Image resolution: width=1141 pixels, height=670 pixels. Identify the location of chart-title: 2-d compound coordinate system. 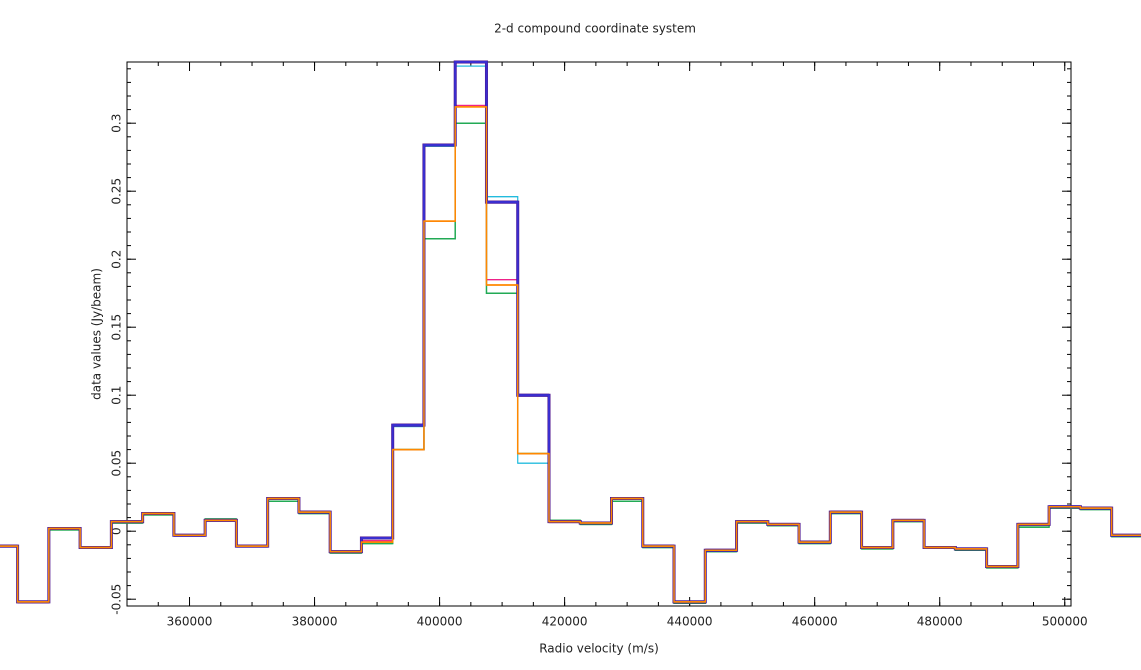
(595, 29).